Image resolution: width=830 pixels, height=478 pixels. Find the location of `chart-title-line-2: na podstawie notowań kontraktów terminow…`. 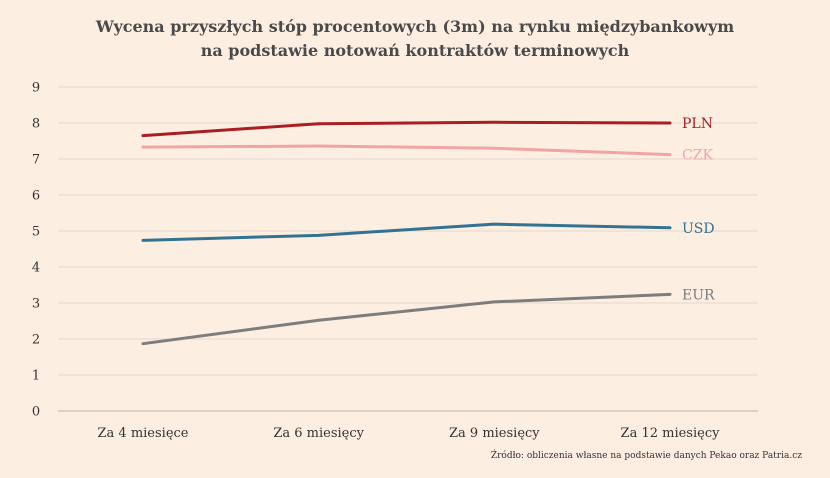

chart-title-line-2: na podstawie notowań kontraktów terminow… is located at coordinates (415, 50).